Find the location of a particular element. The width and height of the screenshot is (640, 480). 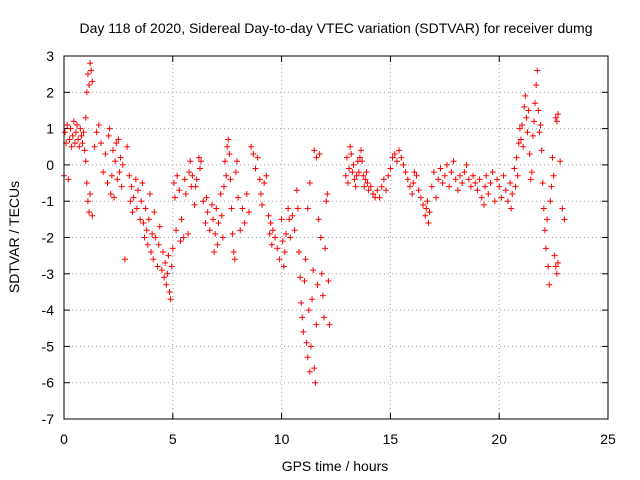

y-tick-label: 0 is located at coordinates (50, 165).